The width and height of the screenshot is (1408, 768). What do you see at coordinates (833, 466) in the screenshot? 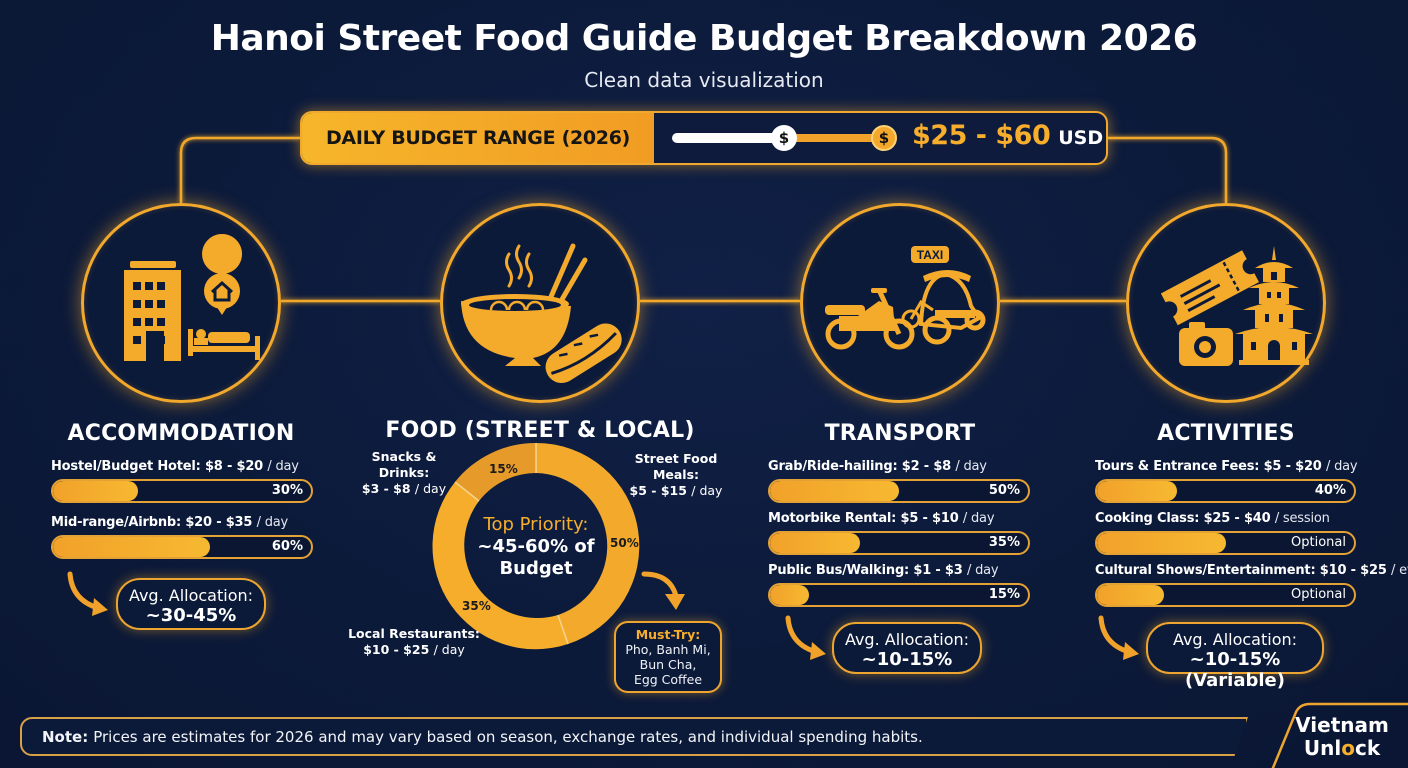
I see `item-name: Grab/Ride-hailing:` at bounding box center [833, 466].